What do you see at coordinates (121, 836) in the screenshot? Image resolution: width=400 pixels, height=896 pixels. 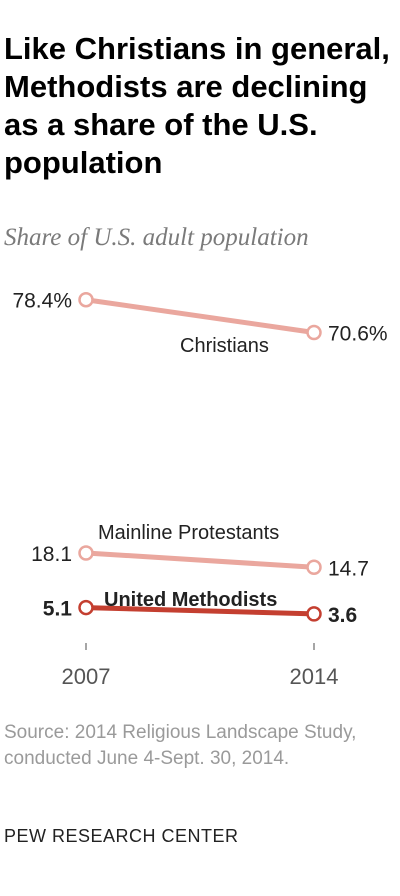 I see `organization-name: PEW RESEARCH CENTER` at bounding box center [121, 836].